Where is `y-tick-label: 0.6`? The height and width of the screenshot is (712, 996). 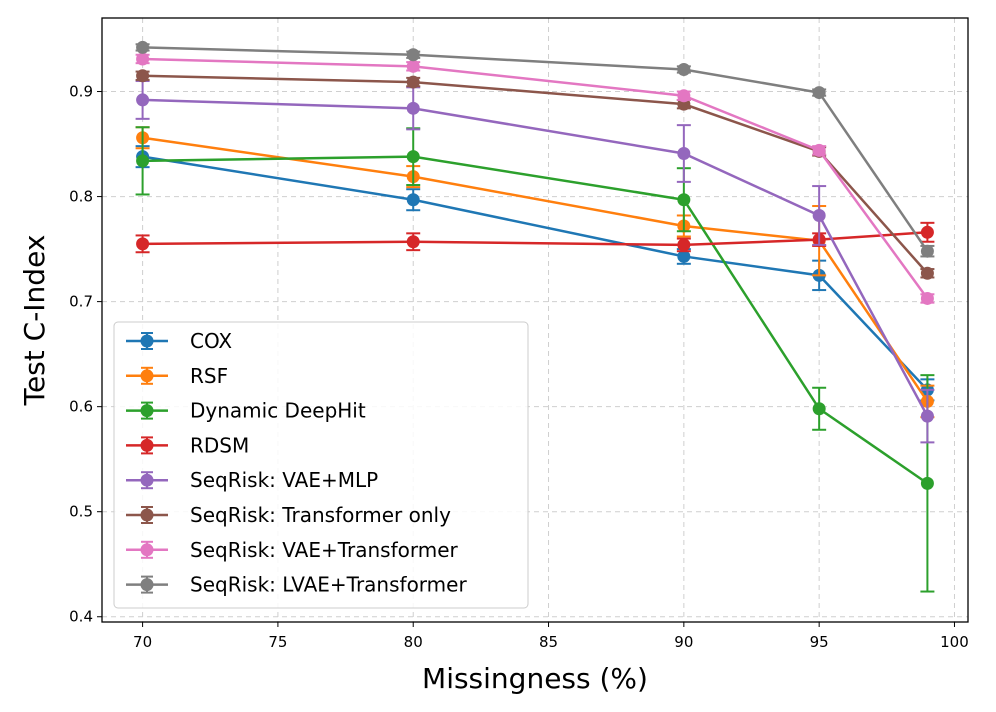
y-tick-label: 0.6 is located at coordinates (81, 407).